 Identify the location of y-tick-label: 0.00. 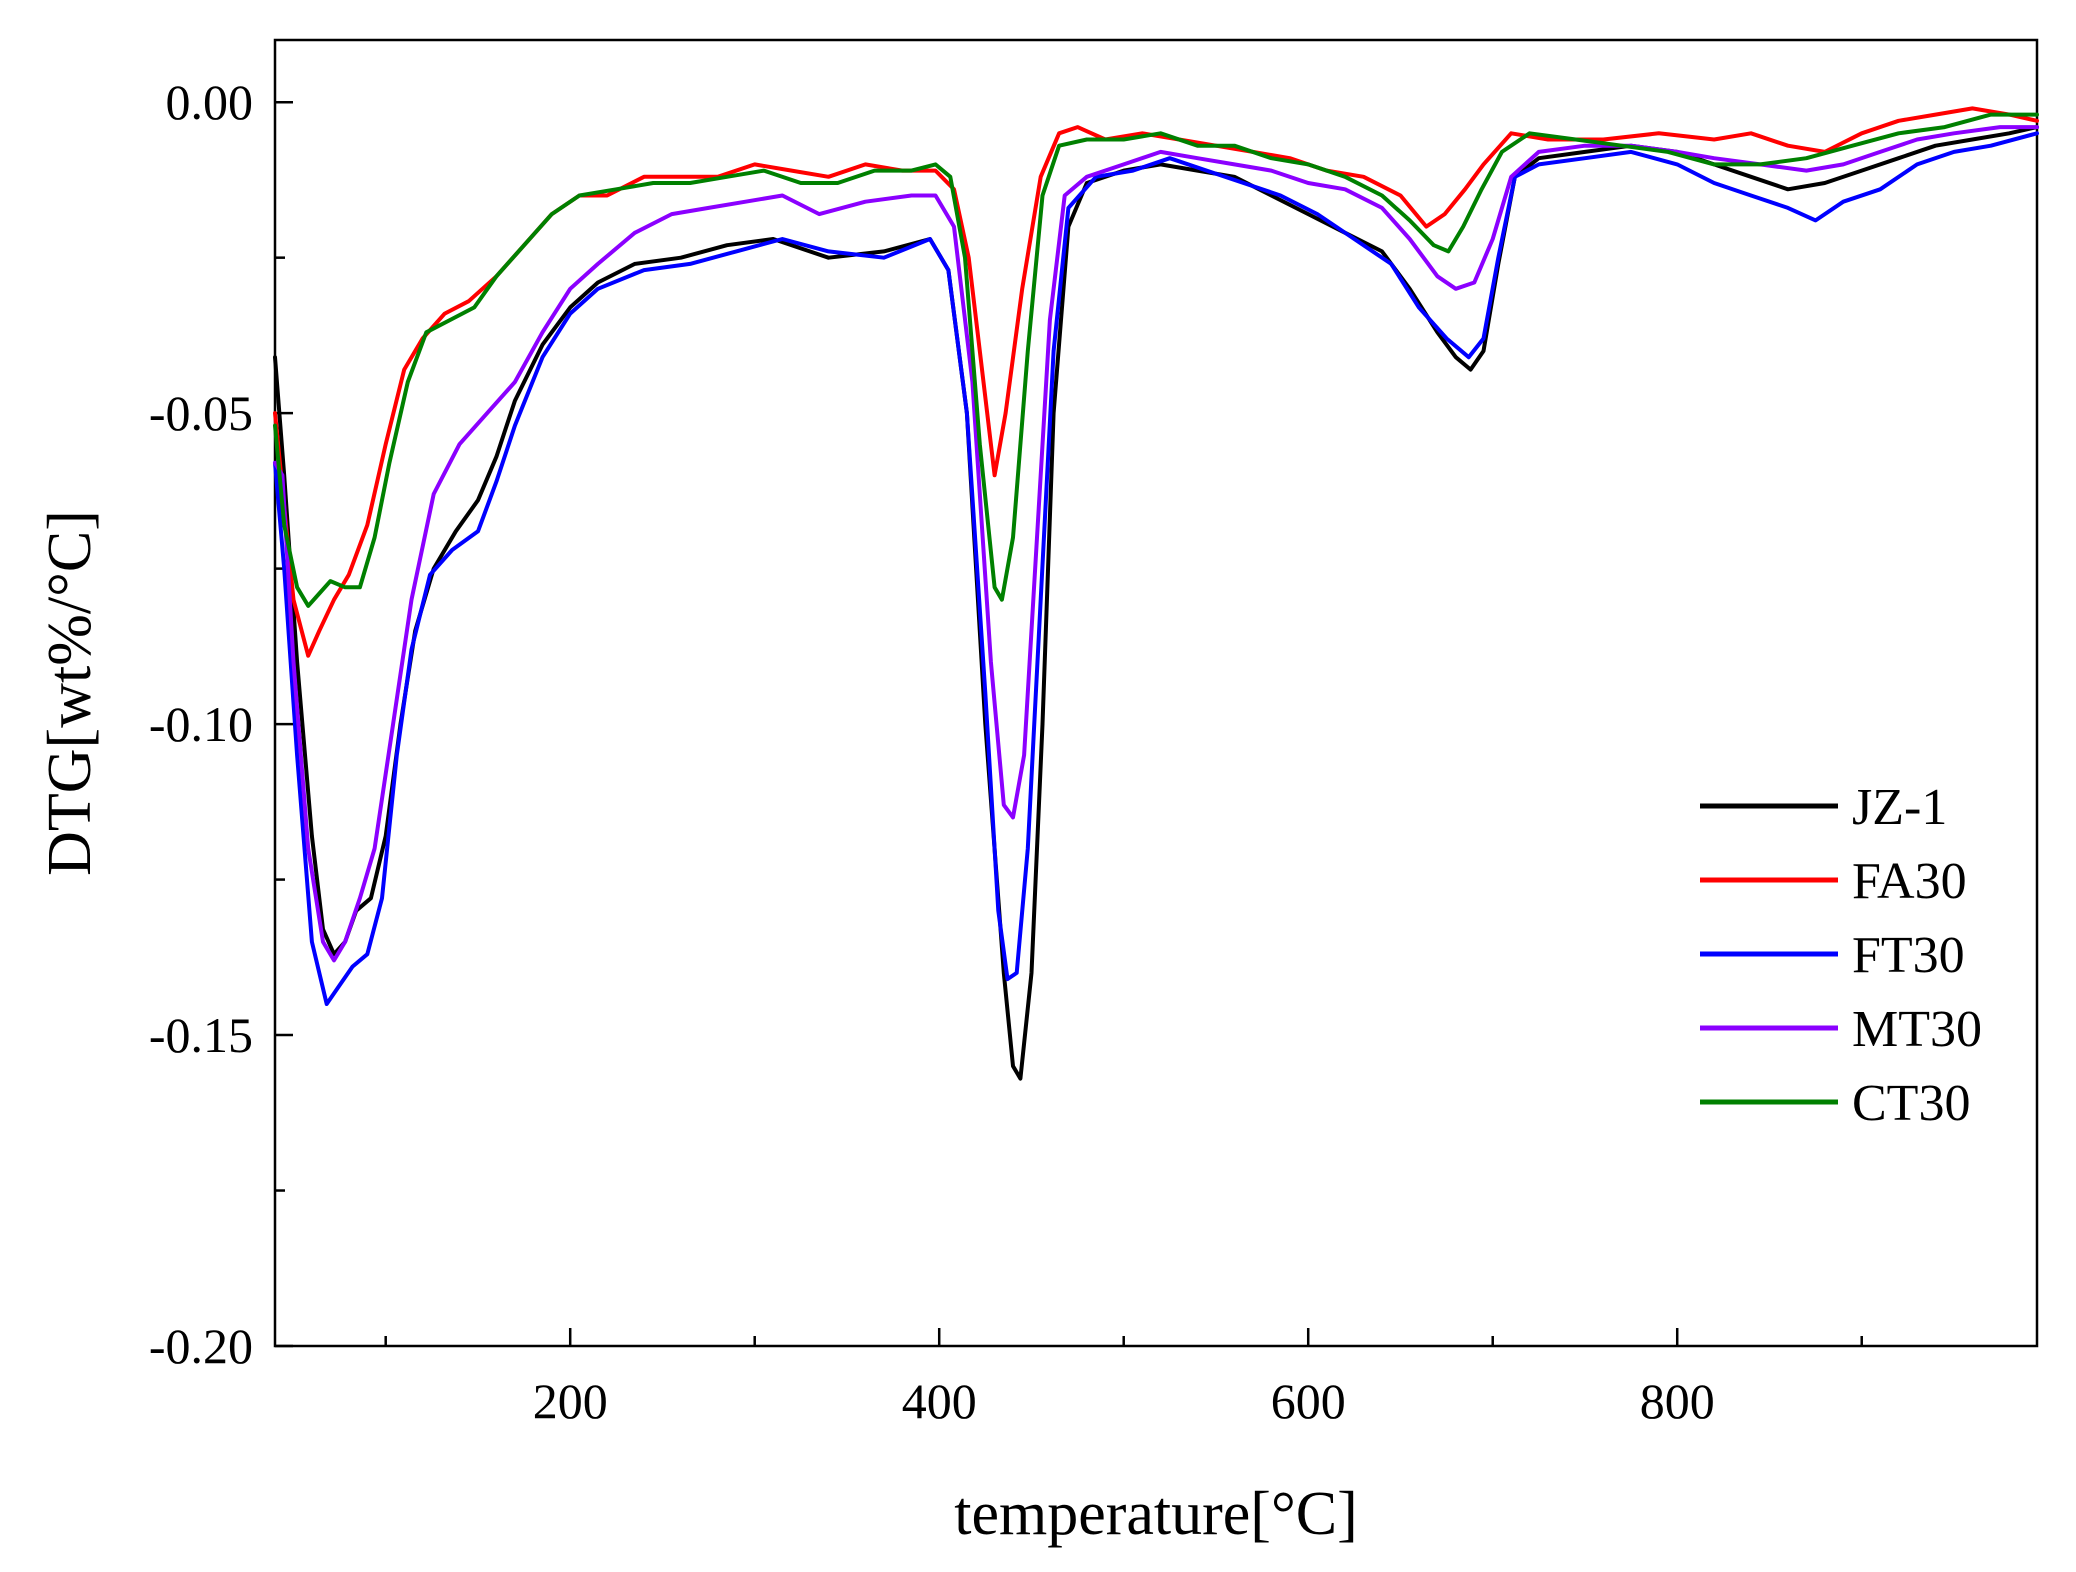
(210, 102).